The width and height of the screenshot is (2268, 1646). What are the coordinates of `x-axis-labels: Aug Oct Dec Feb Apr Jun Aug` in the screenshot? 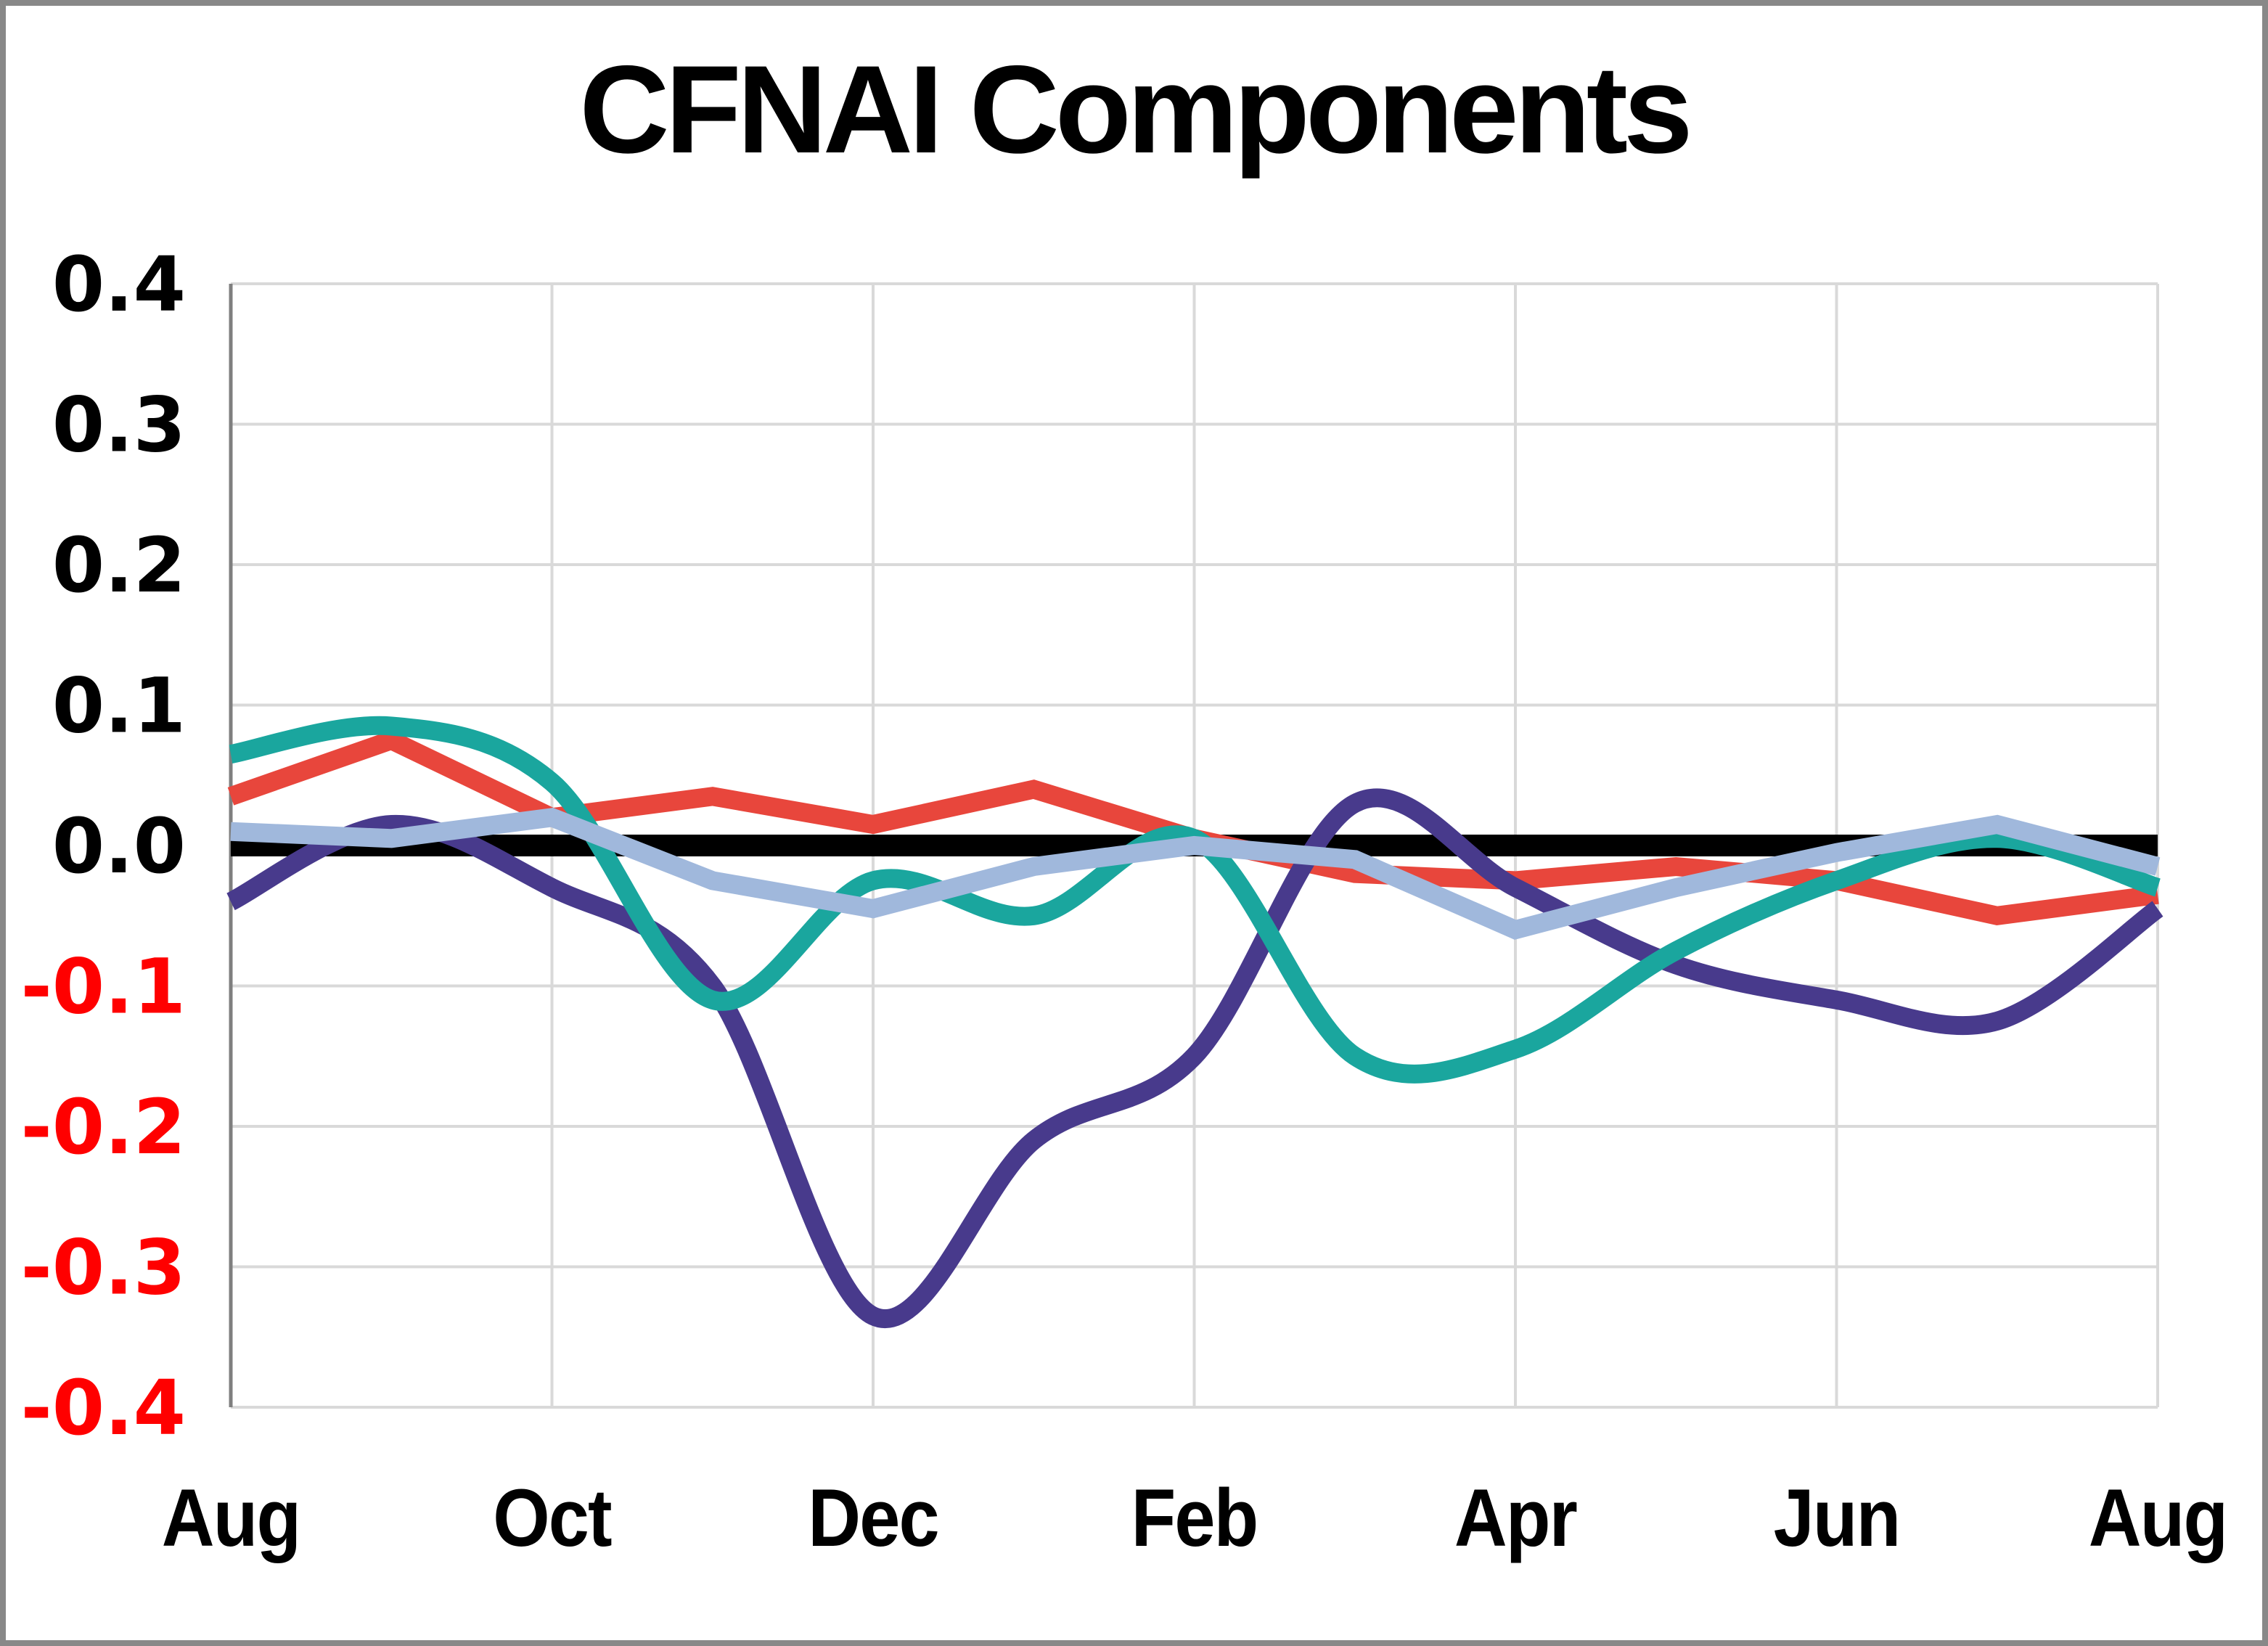 It's located at (1195, 1518).